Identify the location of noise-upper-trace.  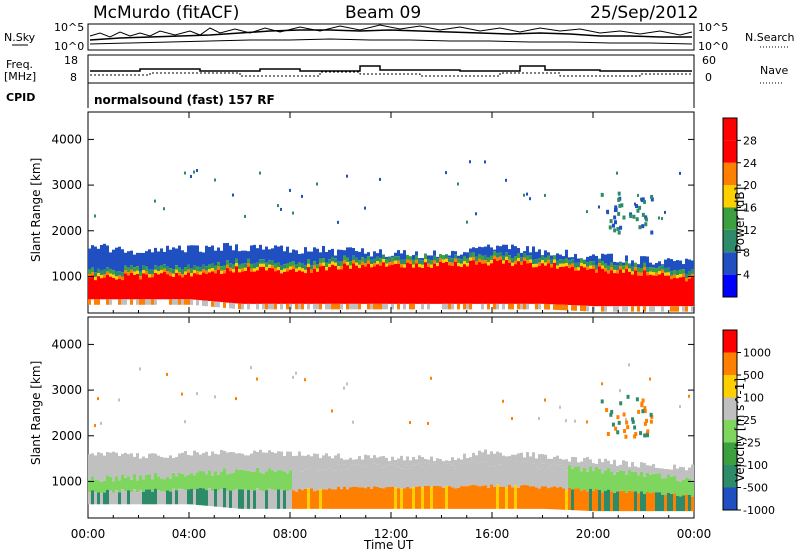
(391, 31).